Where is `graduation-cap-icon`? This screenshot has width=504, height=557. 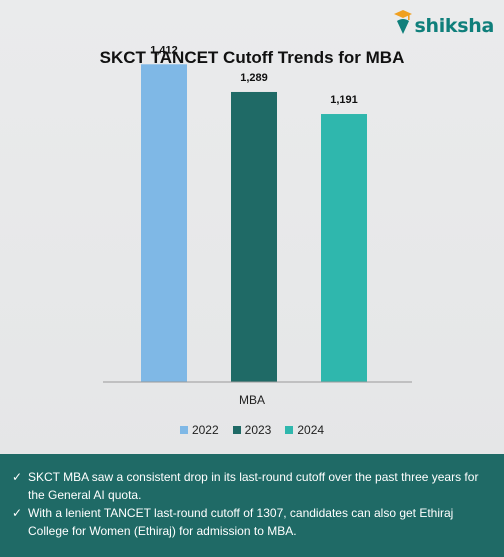
graduation-cap-icon is located at coordinates (403, 22).